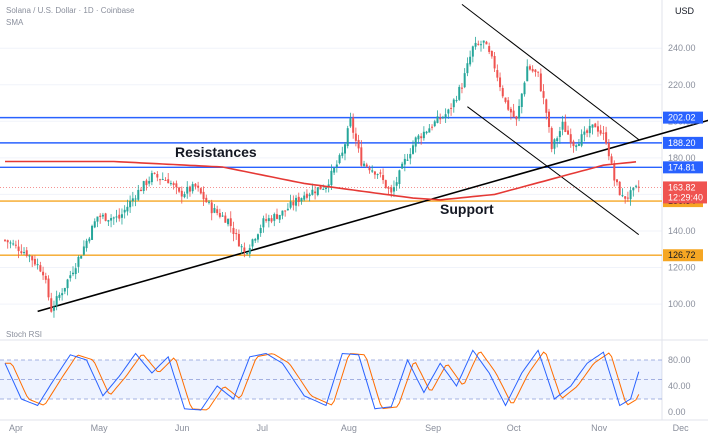 This screenshot has width=708, height=436. What do you see at coordinates (684, 11) in the screenshot?
I see `currency-label: USD` at bounding box center [684, 11].